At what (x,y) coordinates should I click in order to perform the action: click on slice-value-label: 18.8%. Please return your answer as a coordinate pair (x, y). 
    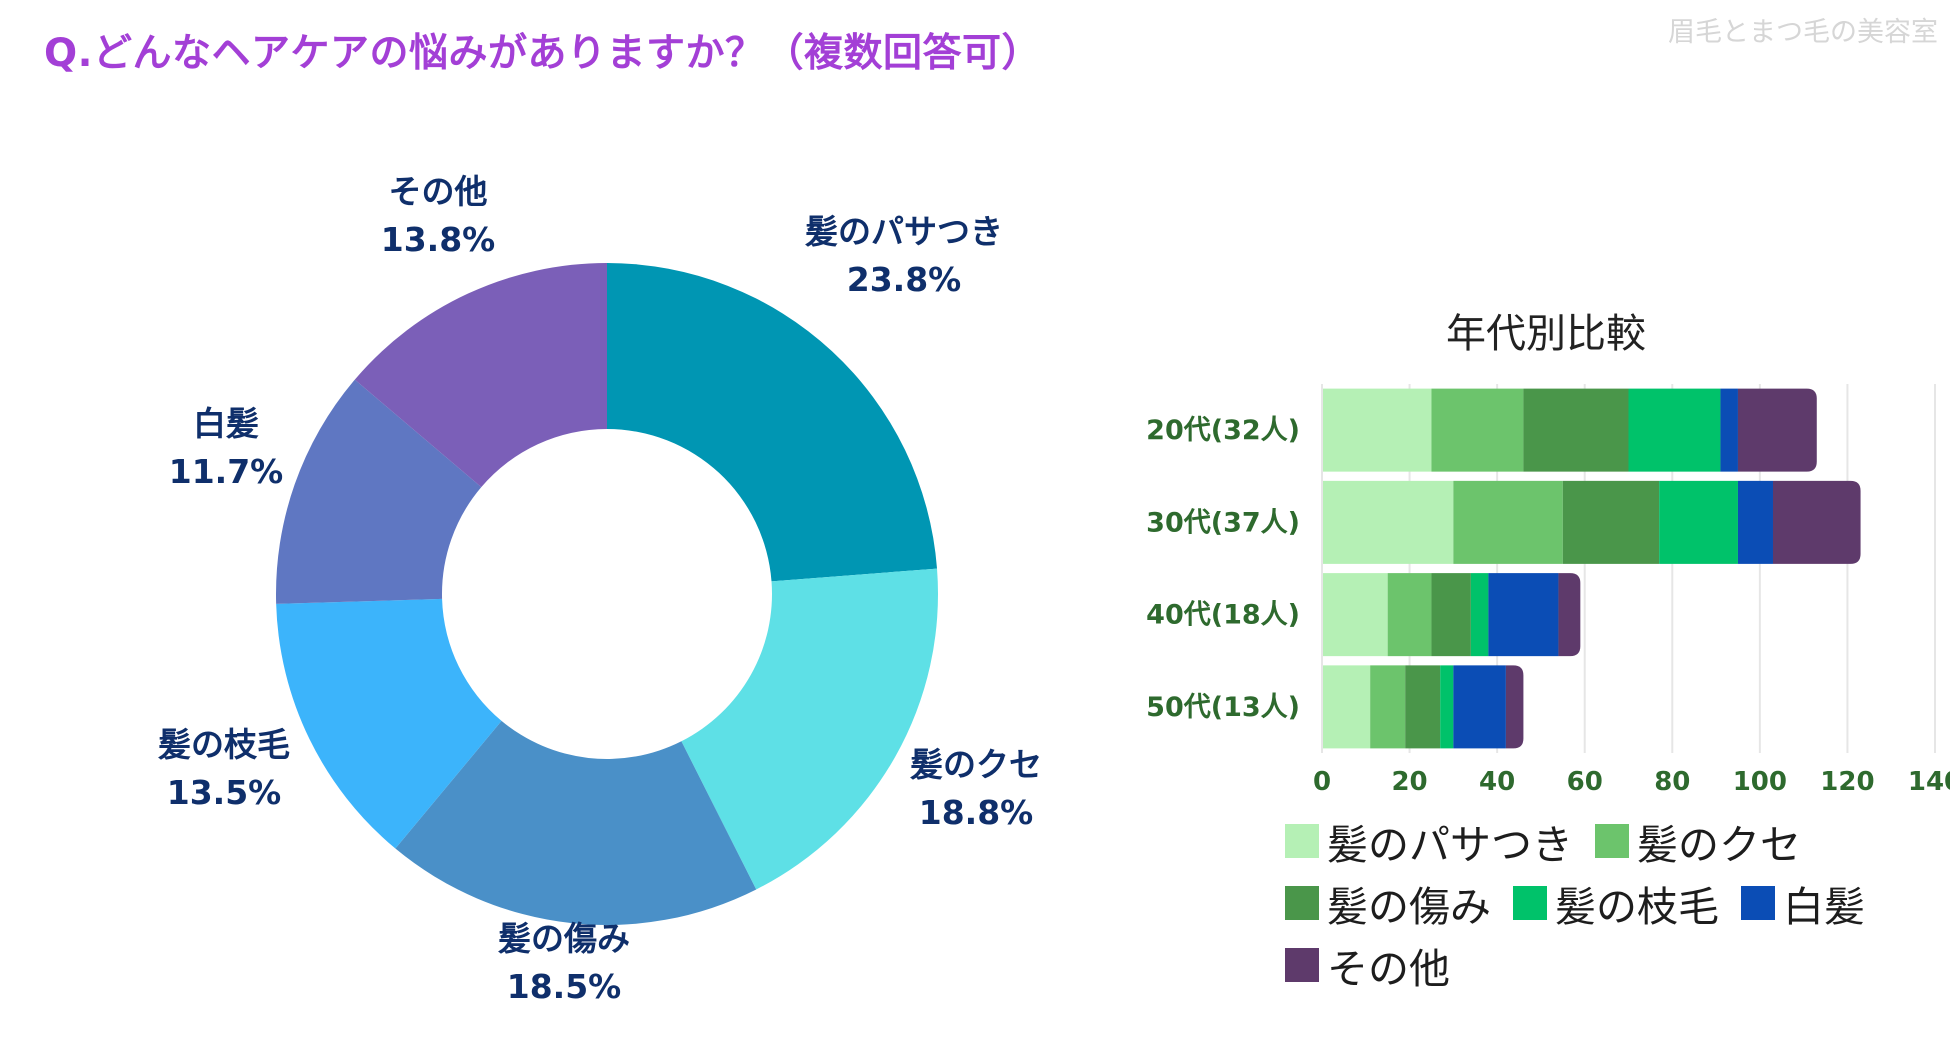
    Looking at the image, I should click on (976, 812).